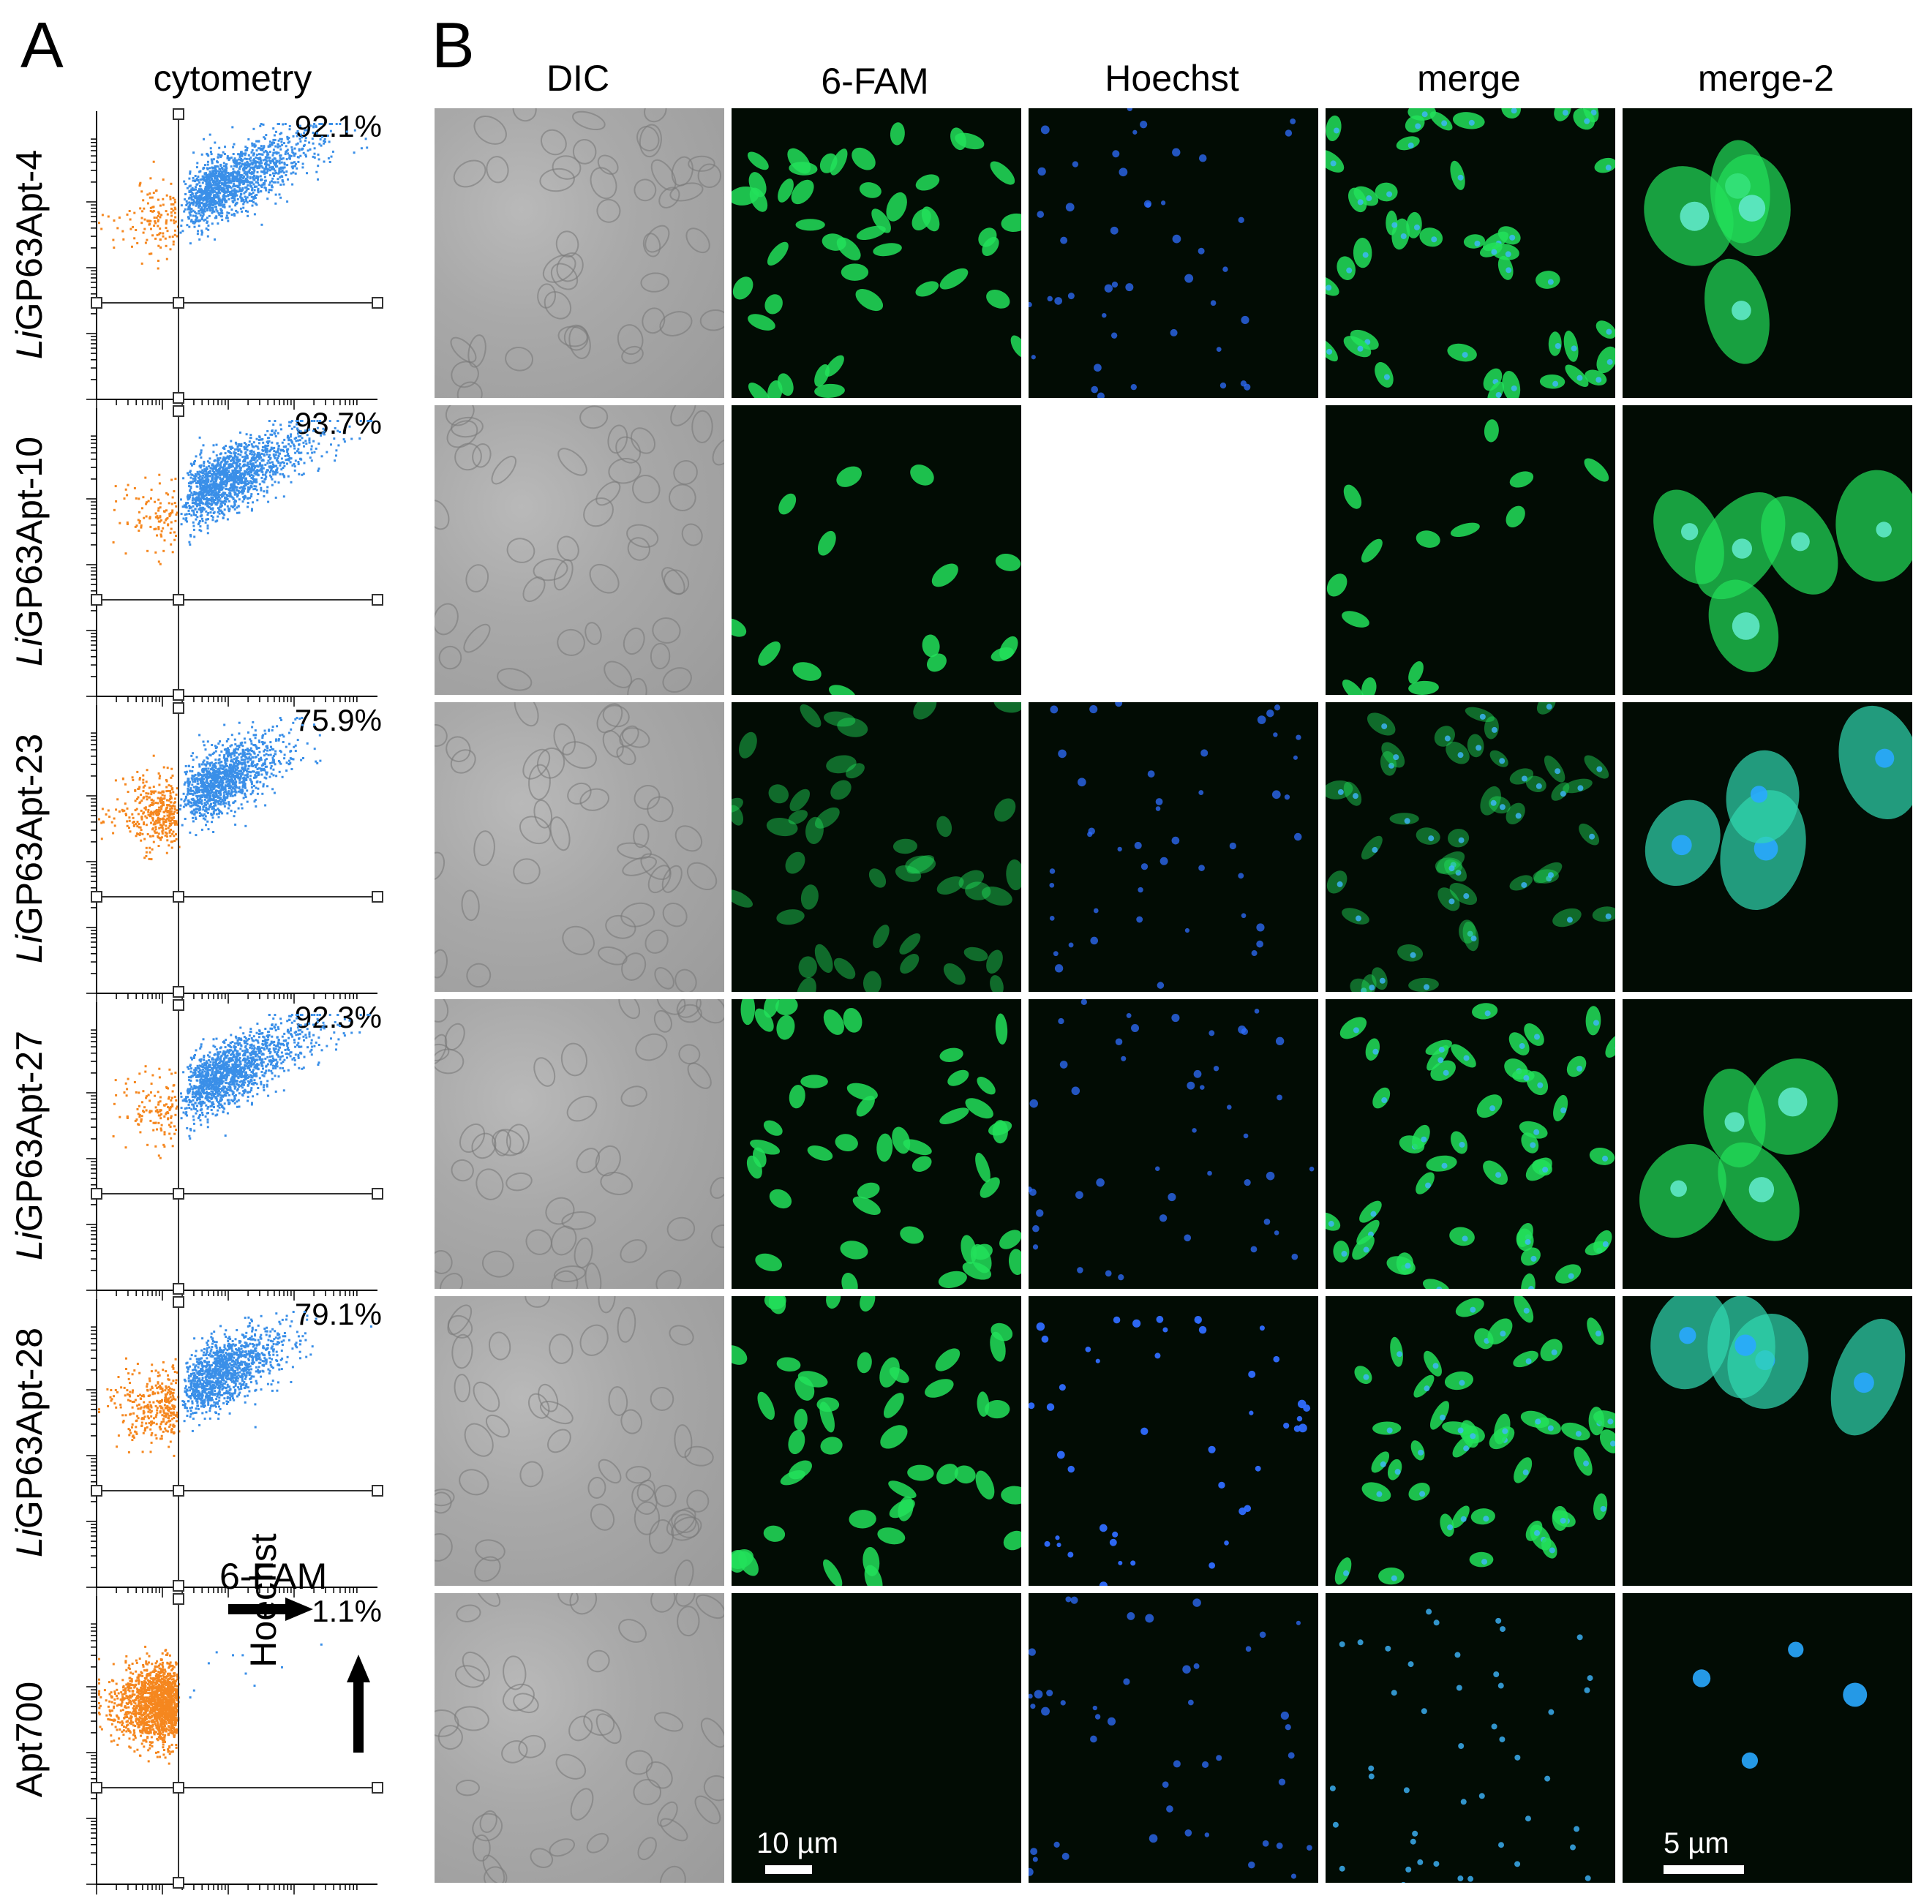 This screenshot has height=1904, width=1932. I want to click on x-axis-label: 6-FAM, so click(273, 1576).